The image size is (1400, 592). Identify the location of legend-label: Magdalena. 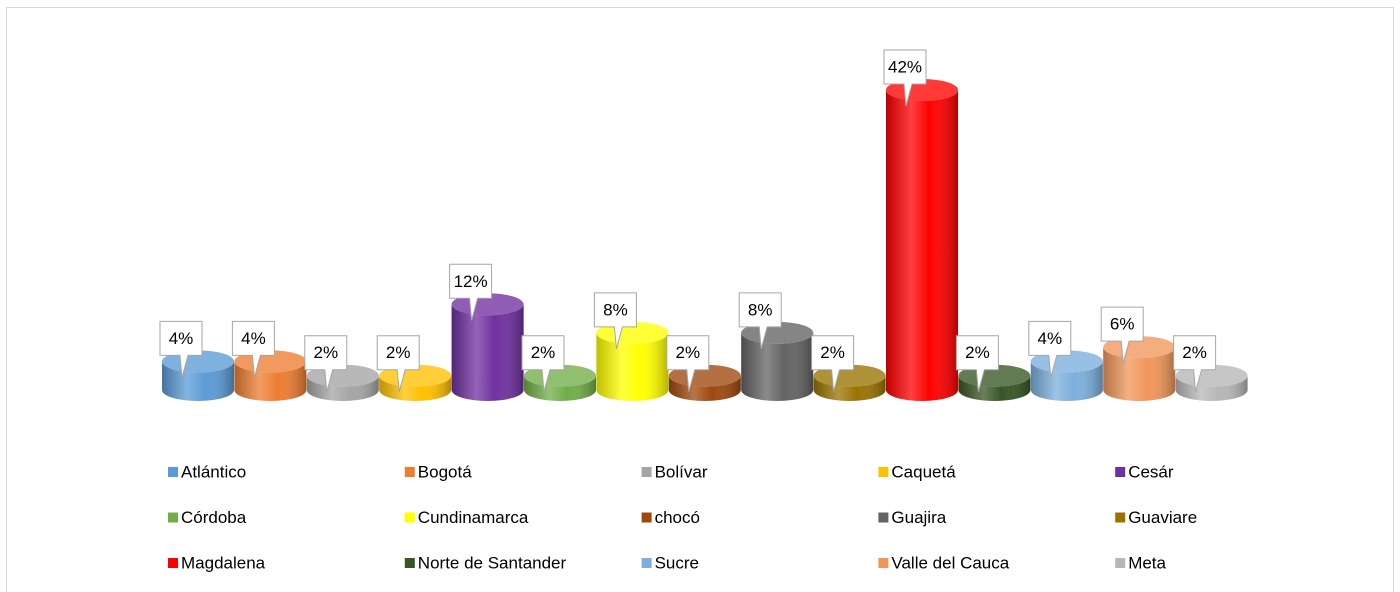
(223, 562).